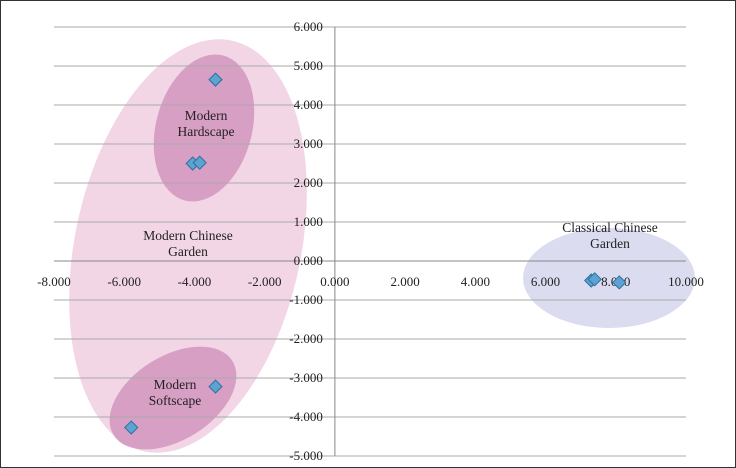 The width and height of the screenshot is (736, 468). I want to click on cluster-label: Classical Chinese Garden, so click(610, 235).